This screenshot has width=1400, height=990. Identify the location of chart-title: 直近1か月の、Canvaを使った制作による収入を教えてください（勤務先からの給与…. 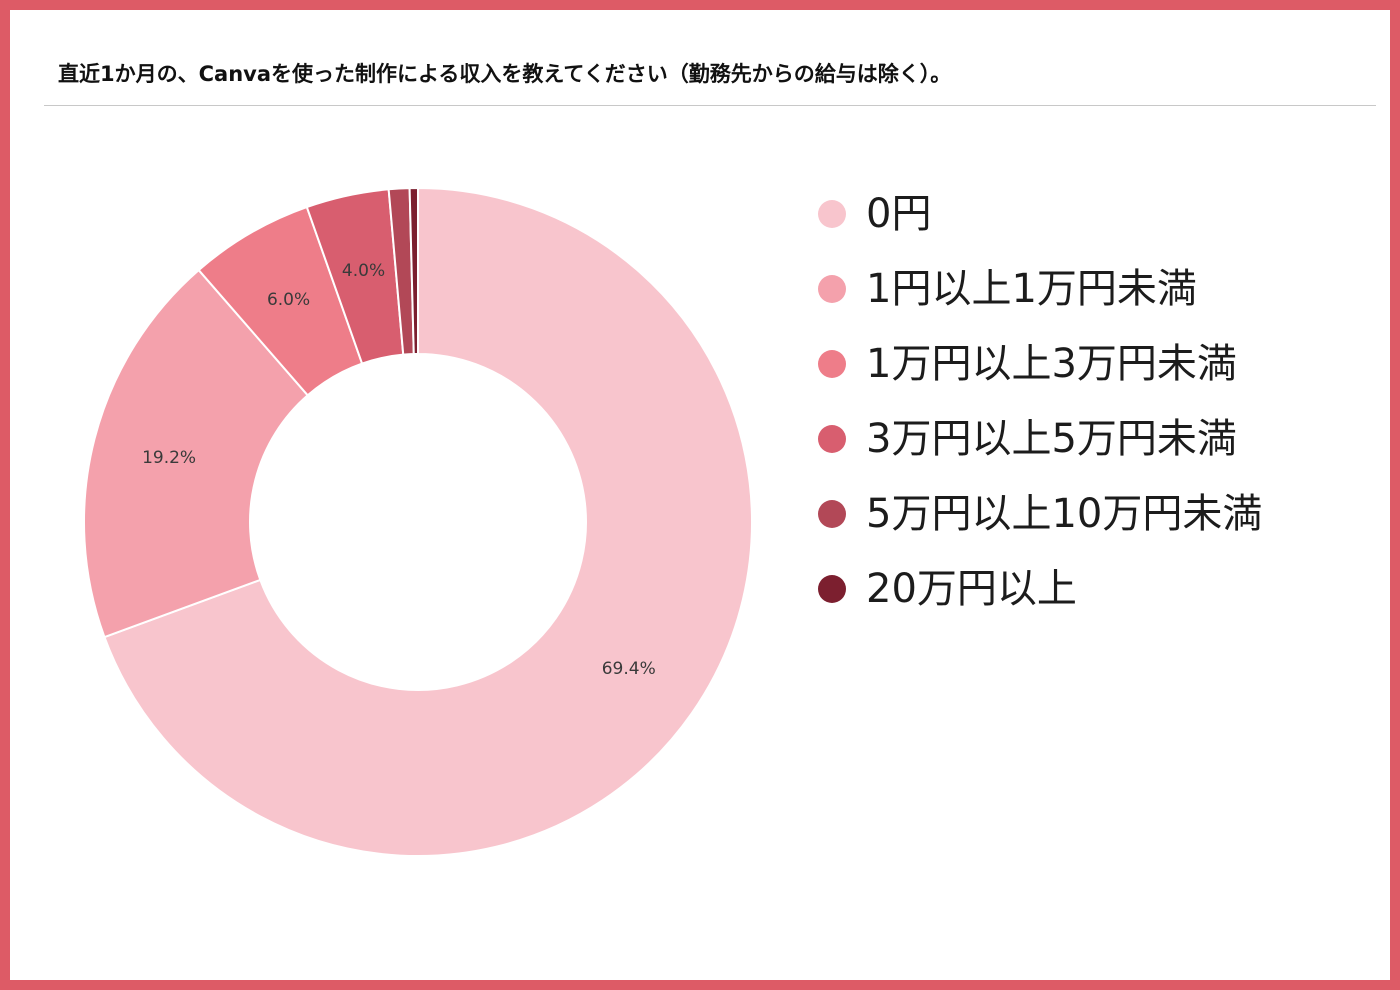
(505, 74).